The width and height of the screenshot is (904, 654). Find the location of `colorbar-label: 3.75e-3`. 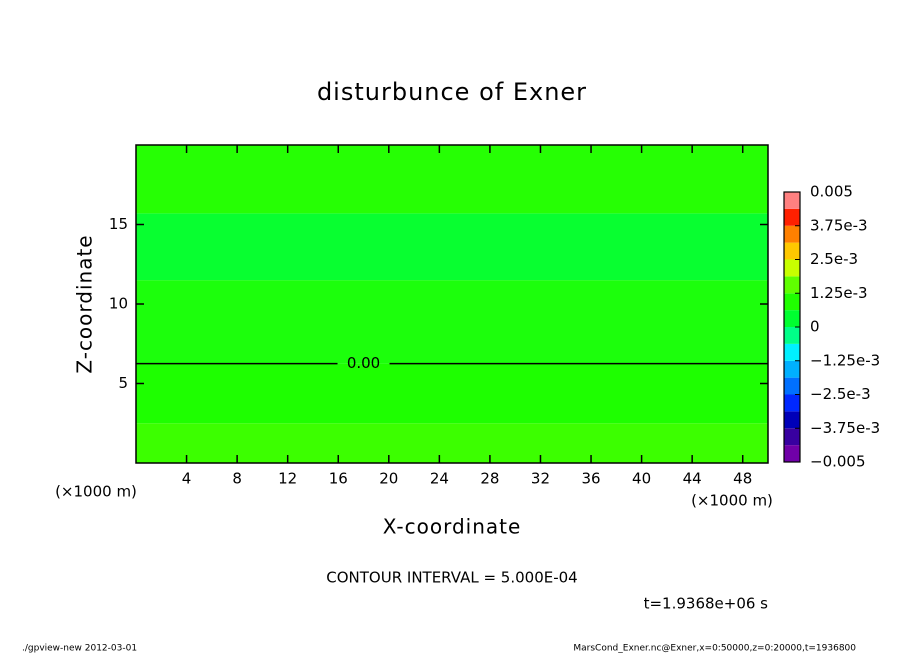

colorbar-label: 3.75e-3 is located at coordinates (839, 225).